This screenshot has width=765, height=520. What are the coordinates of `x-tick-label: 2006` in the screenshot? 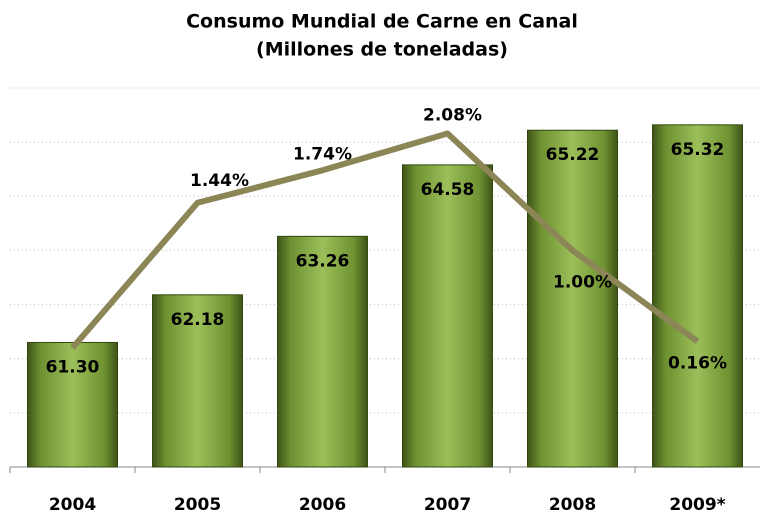 It's located at (322, 505).